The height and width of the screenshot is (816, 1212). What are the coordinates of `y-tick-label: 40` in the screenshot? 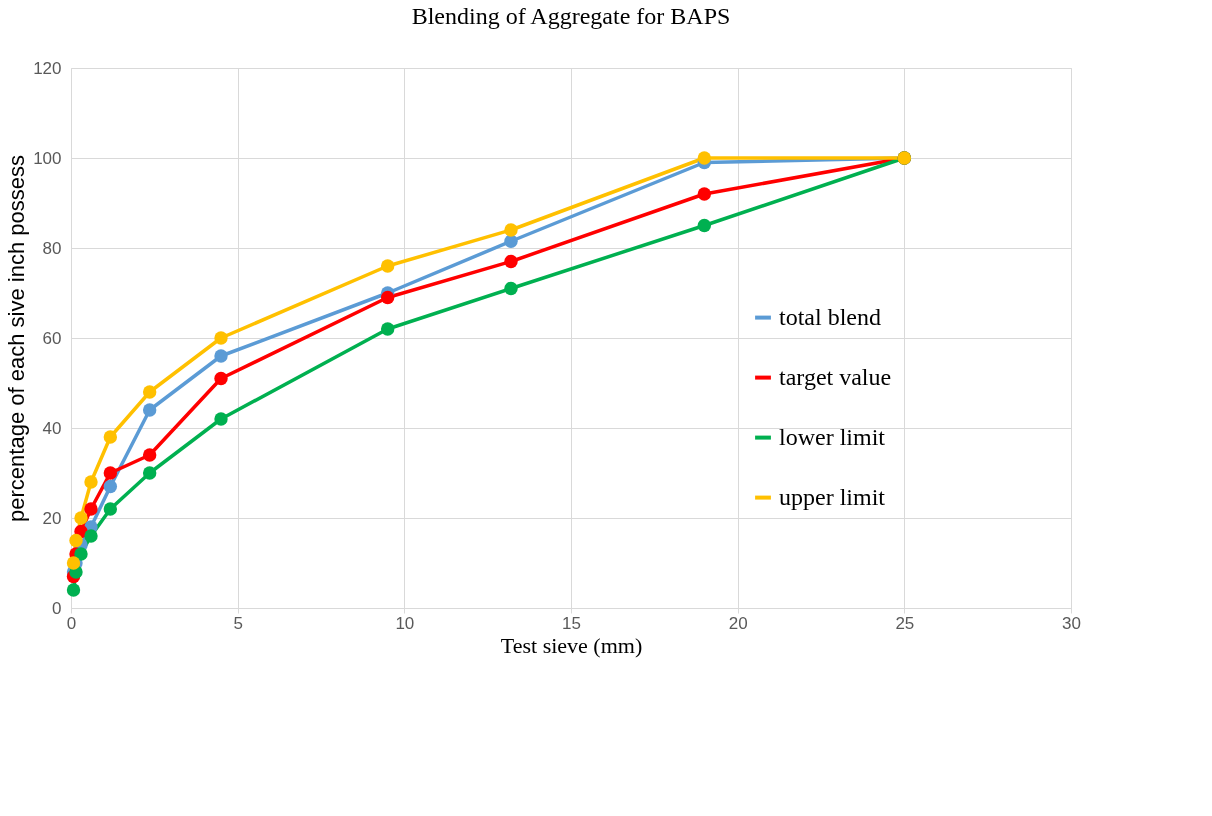 It's located at (52, 428).